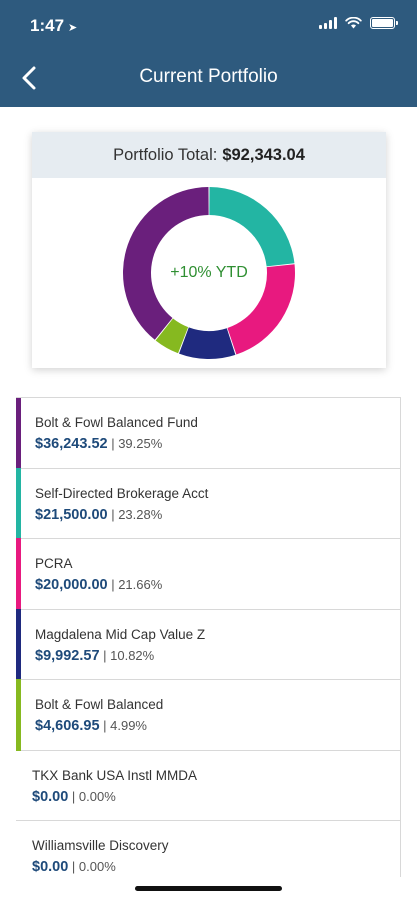 This screenshot has height=900, width=417. What do you see at coordinates (165, 154) in the screenshot?
I see `portfolio-total-label: Portfolio Total:` at bounding box center [165, 154].